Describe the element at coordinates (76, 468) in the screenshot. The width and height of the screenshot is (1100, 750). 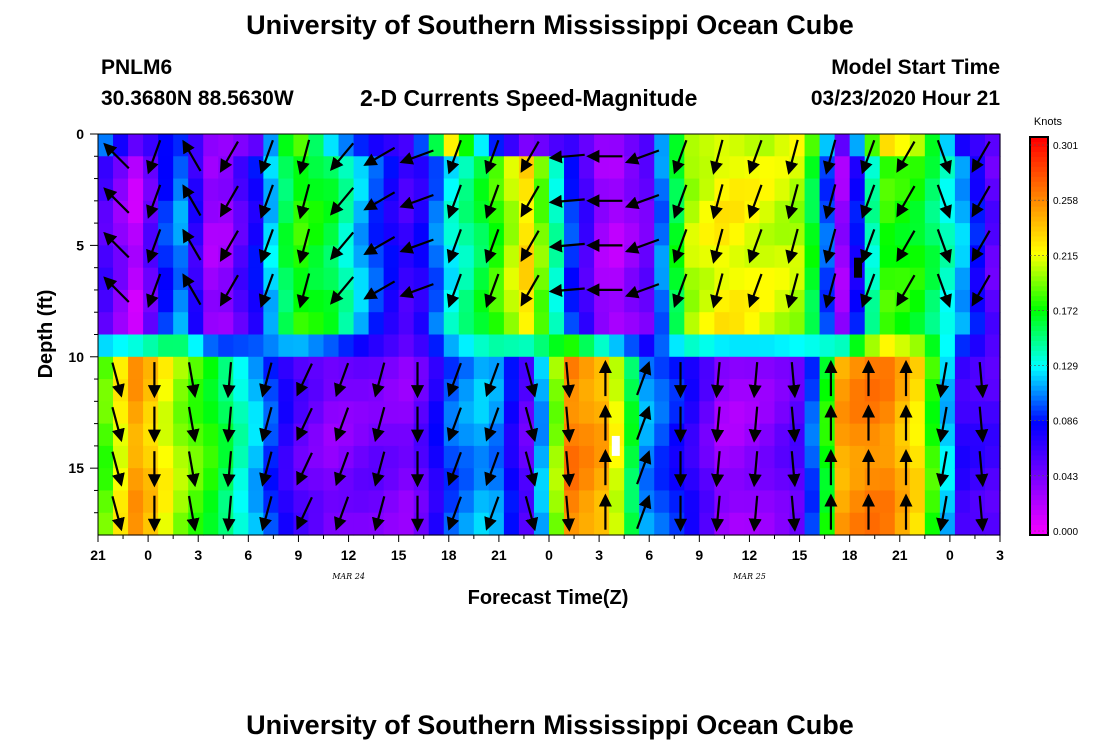
I see `y-tick-label: 15` at that location.